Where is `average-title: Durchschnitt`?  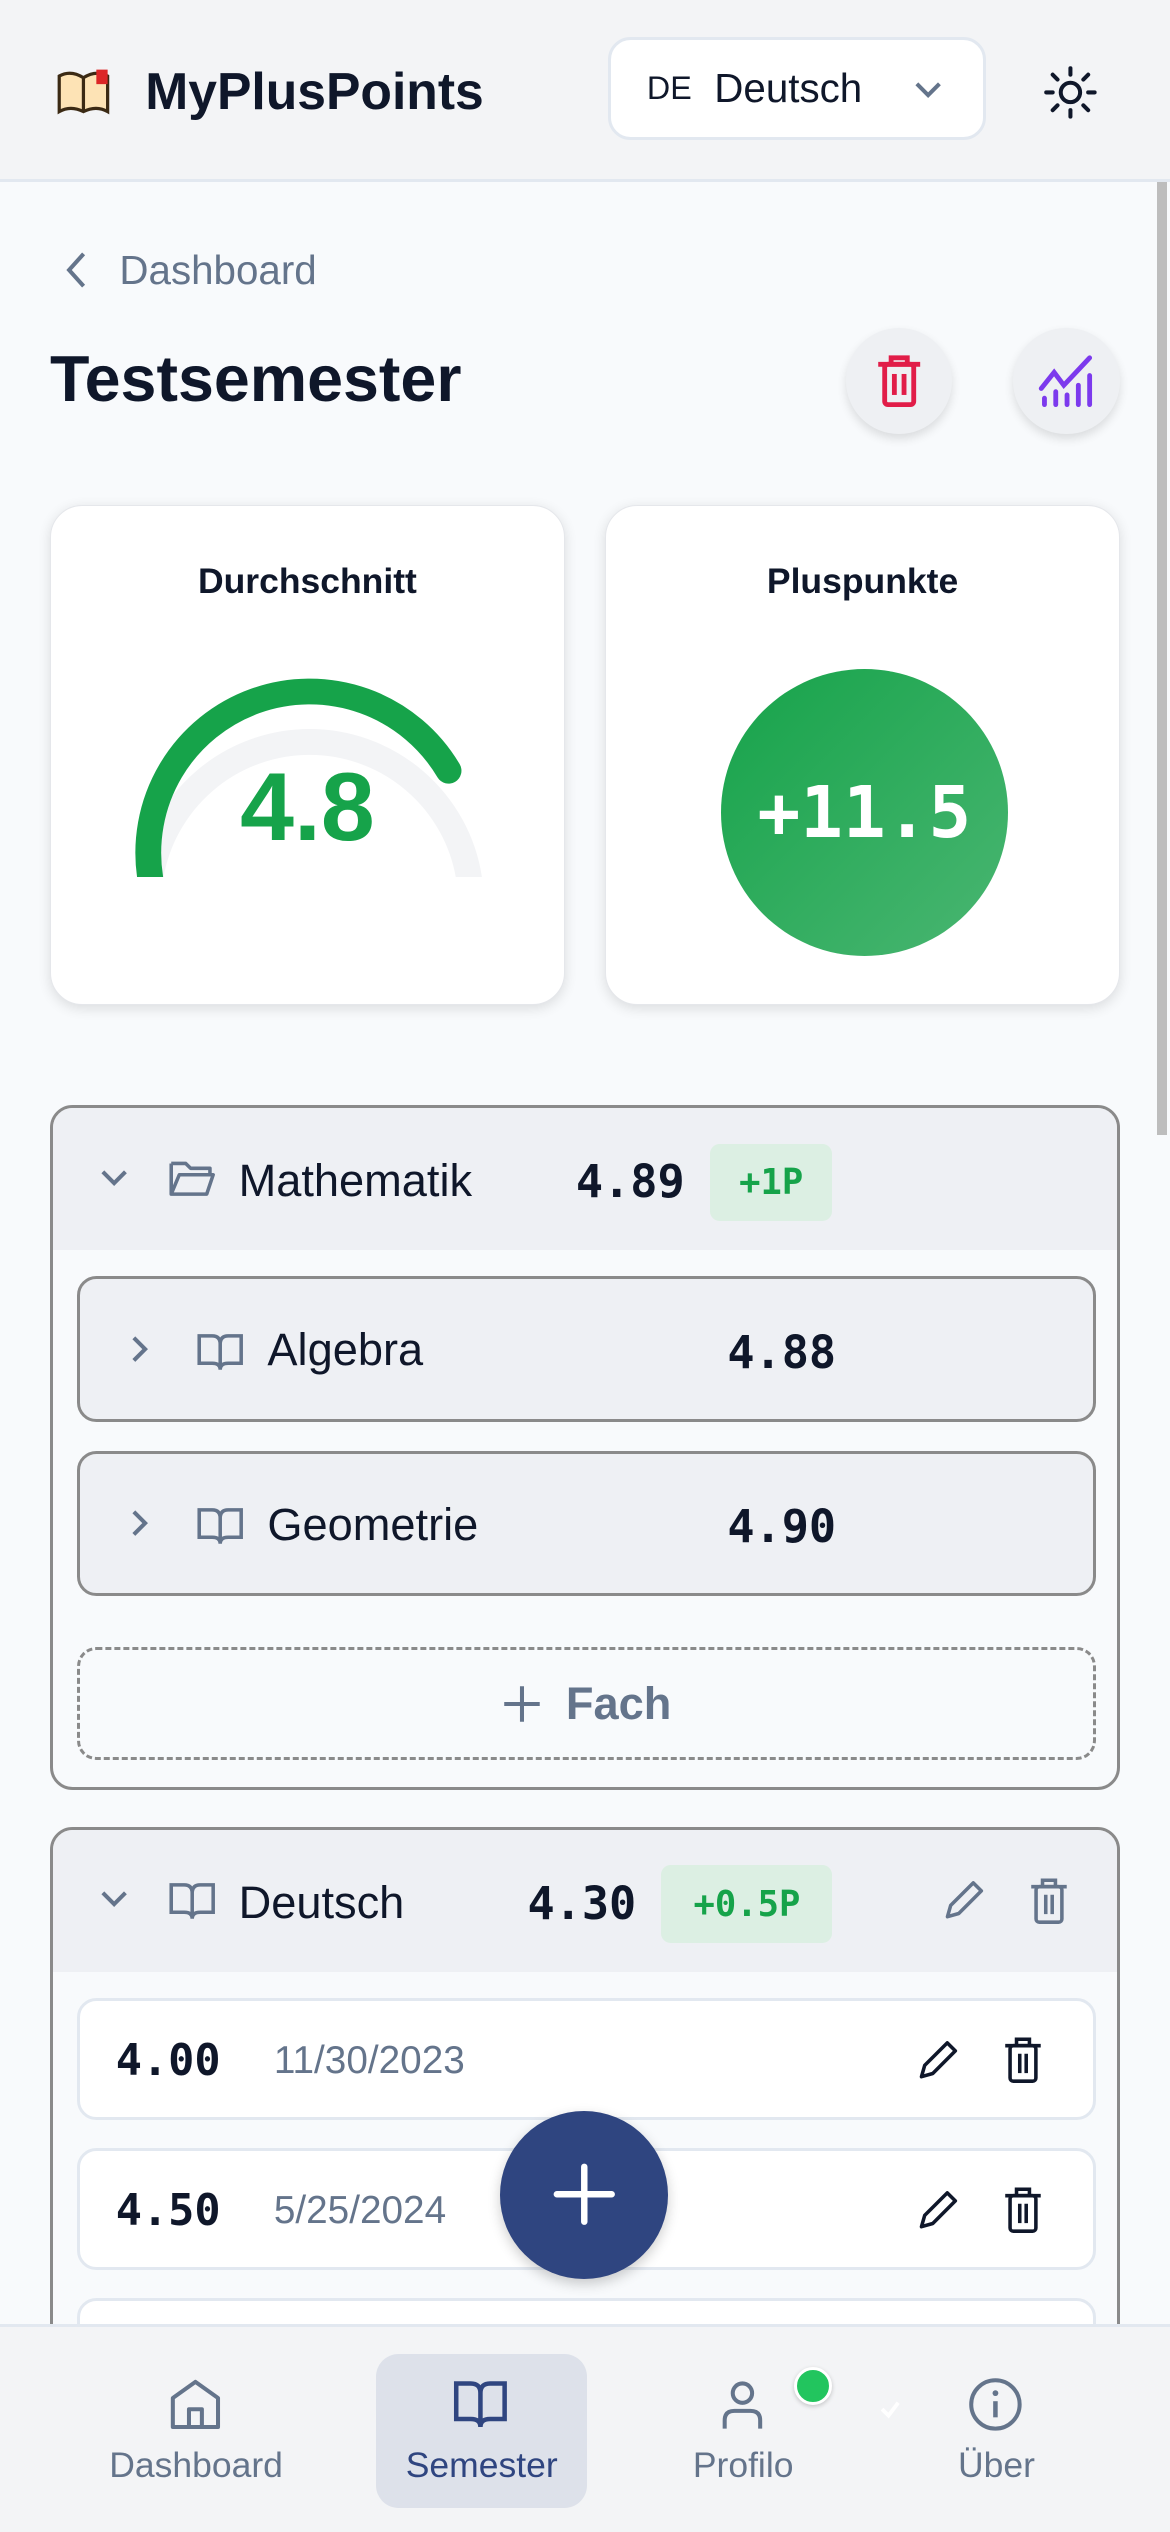 average-title: Durchschnitt is located at coordinates (307, 580).